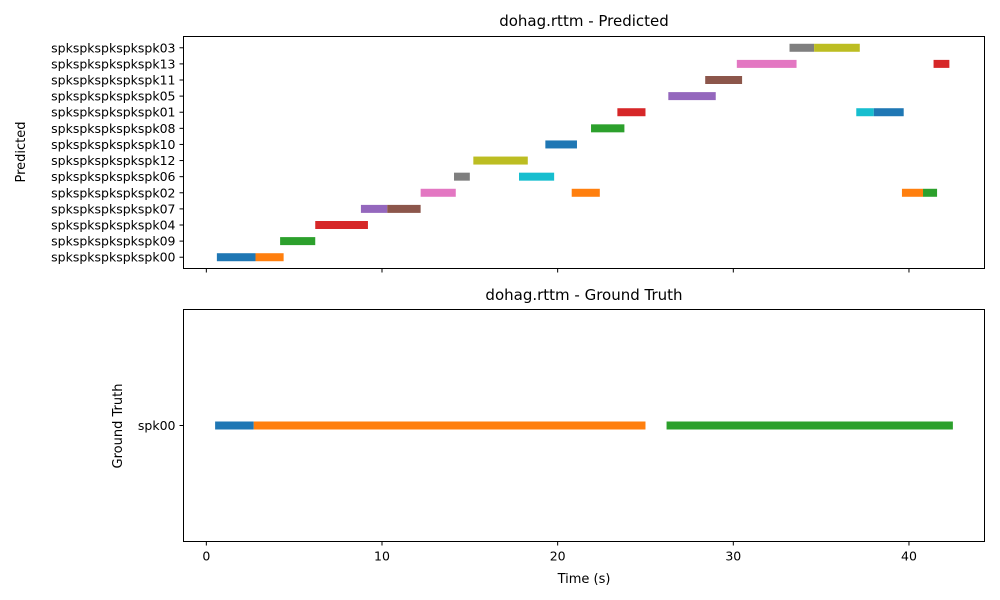 This screenshot has width=1000, height=600. I want to click on ground-truth-segments, so click(584, 425).